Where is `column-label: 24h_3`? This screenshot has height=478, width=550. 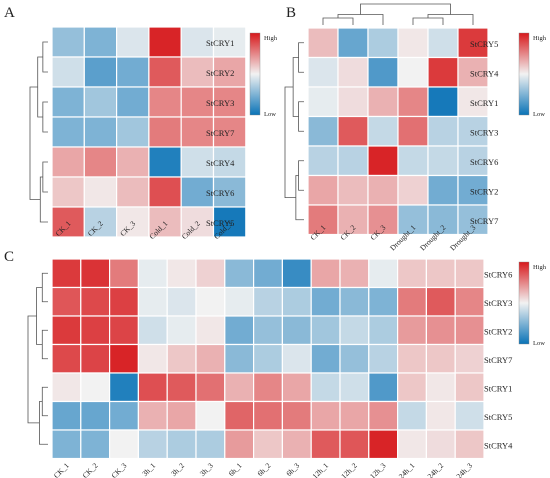 column-label: 24h_3 is located at coordinates (464, 469).